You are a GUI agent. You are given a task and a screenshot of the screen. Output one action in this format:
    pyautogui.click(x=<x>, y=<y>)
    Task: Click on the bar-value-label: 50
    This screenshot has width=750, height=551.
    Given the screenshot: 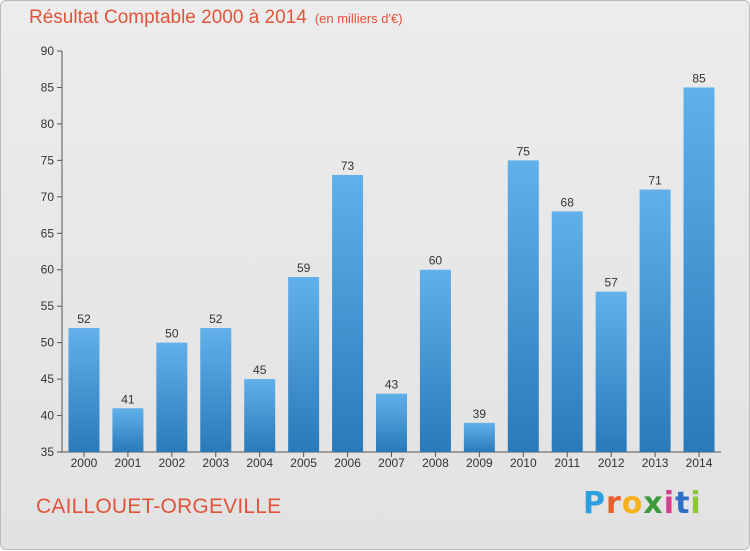 What is the action you would take?
    pyautogui.click(x=172, y=334)
    